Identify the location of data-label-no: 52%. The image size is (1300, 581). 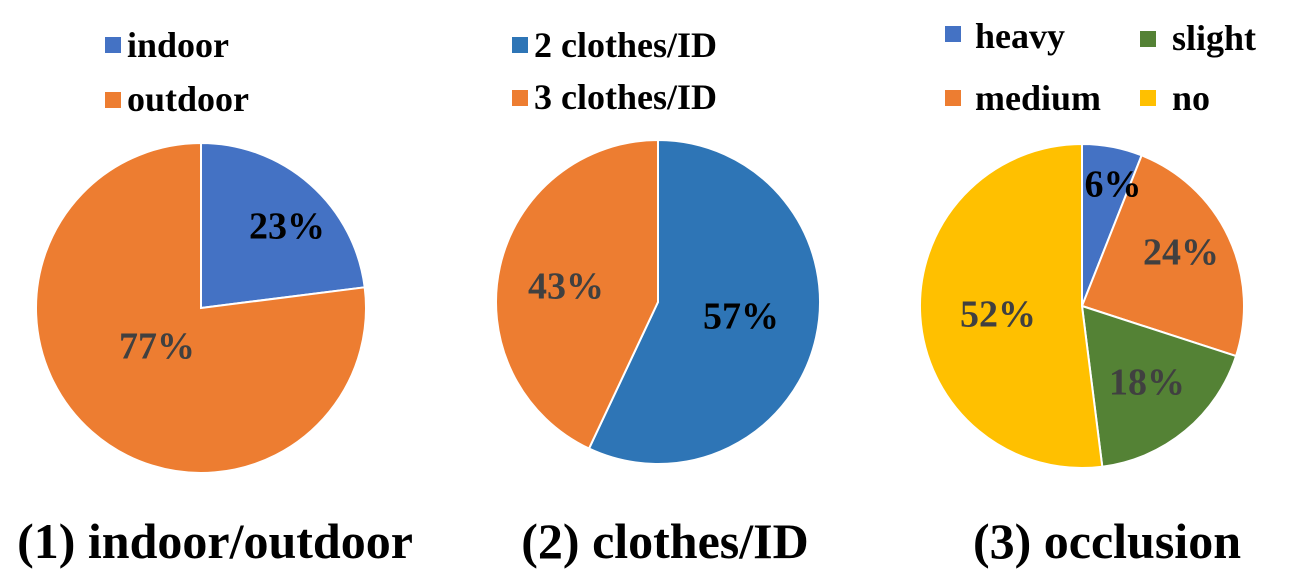
(998, 315).